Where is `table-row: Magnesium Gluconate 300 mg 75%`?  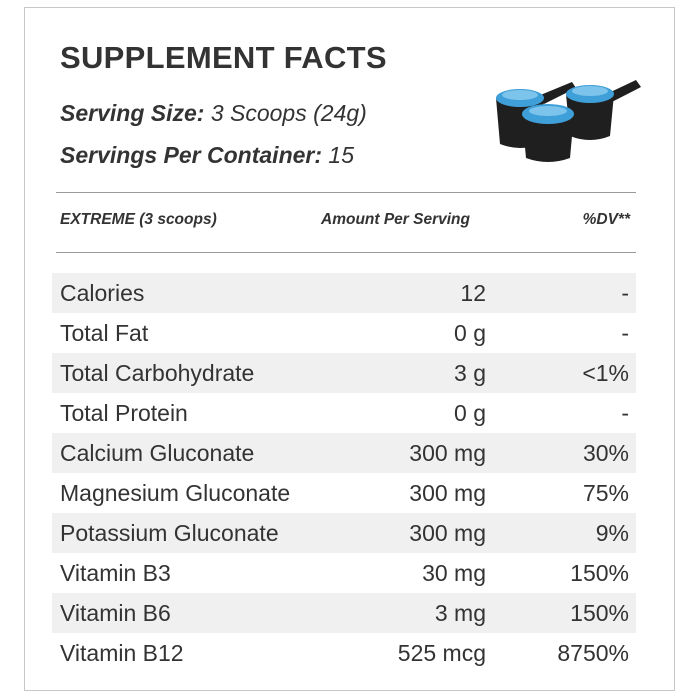
table-row: Magnesium Gluconate 300 mg 75% is located at coordinates (344, 493).